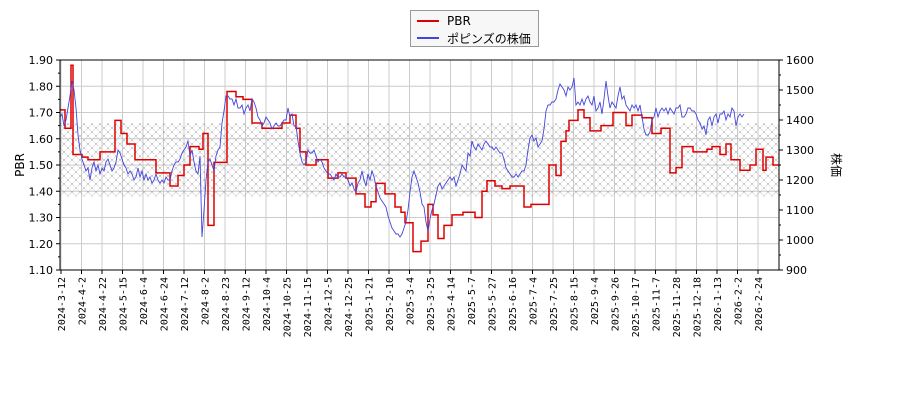 This screenshot has width=900, height=400. I want to click on right-tick-label: 1500, so click(800, 90).